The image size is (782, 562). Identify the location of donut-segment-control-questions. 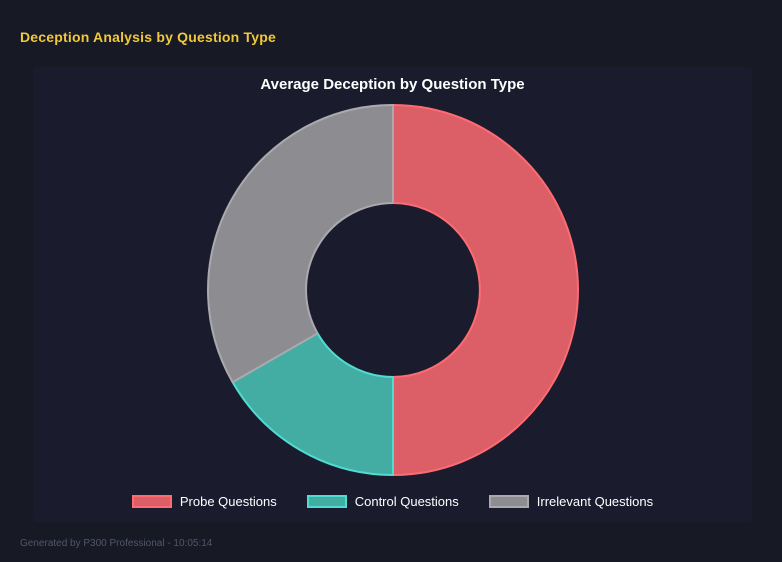
(312, 404).